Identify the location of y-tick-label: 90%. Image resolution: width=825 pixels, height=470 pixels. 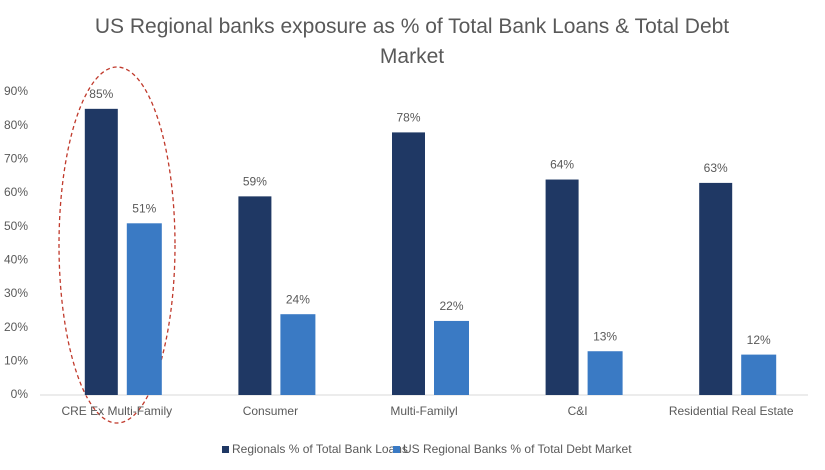
(16, 91).